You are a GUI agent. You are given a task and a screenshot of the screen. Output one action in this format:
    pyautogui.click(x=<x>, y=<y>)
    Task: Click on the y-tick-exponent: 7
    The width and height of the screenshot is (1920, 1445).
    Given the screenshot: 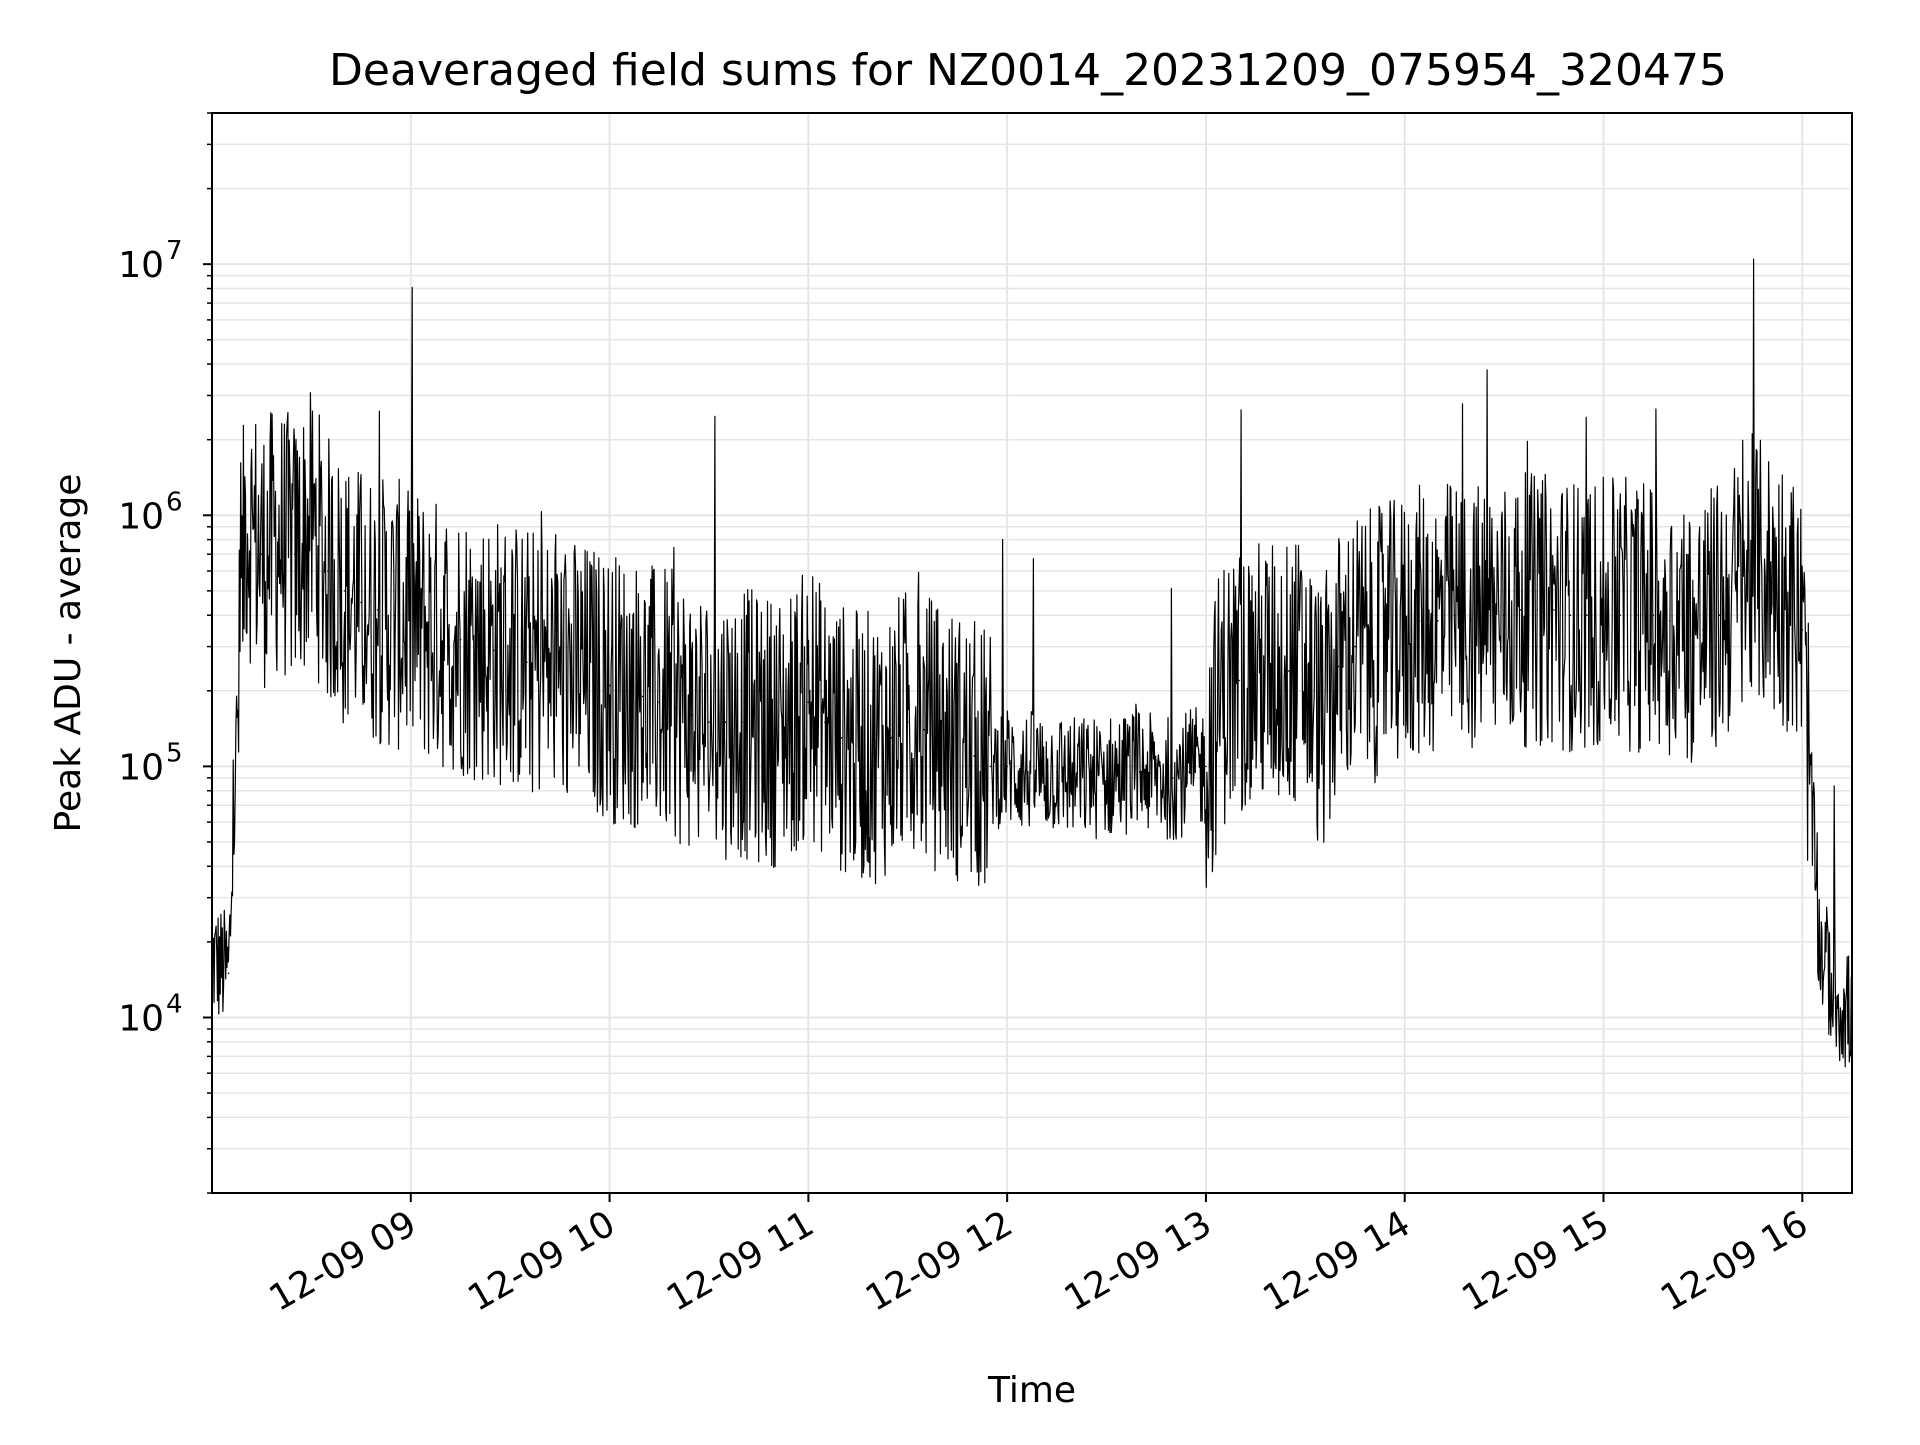 What is the action you would take?
    pyautogui.click(x=174, y=251)
    